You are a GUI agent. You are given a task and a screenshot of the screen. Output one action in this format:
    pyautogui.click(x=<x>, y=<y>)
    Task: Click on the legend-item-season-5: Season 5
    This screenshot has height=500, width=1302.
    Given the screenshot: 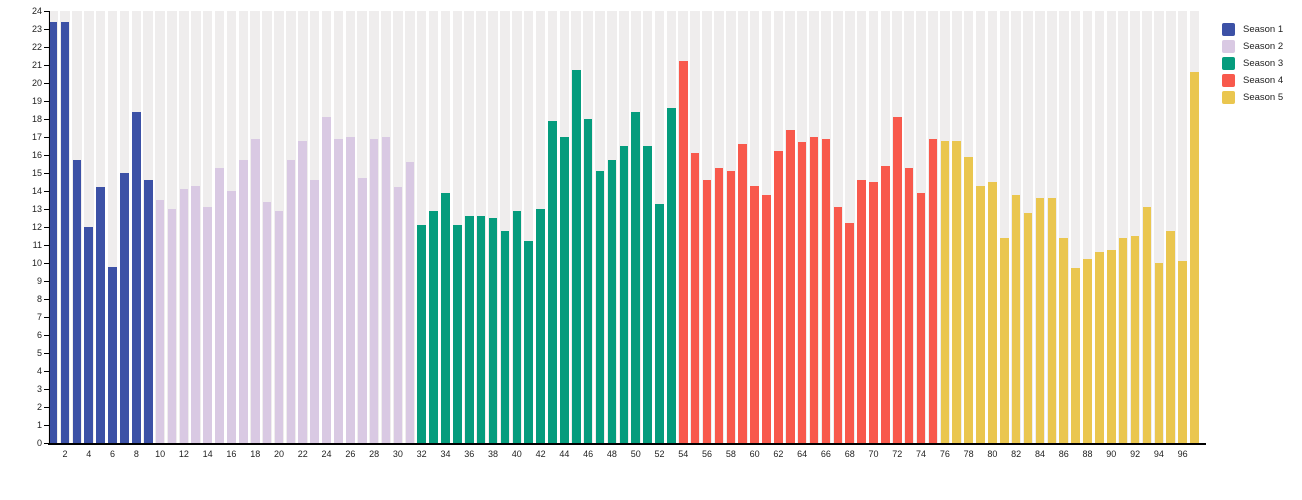 What is the action you would take?
    pyautogui.click(x=1252, y=97)
    